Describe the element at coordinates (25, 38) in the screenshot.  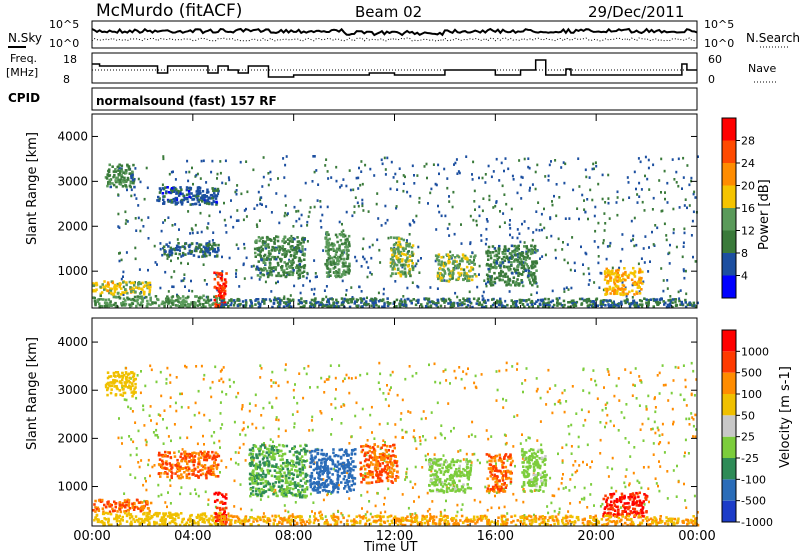
I see `nsky-label: N.Sky` at that location.